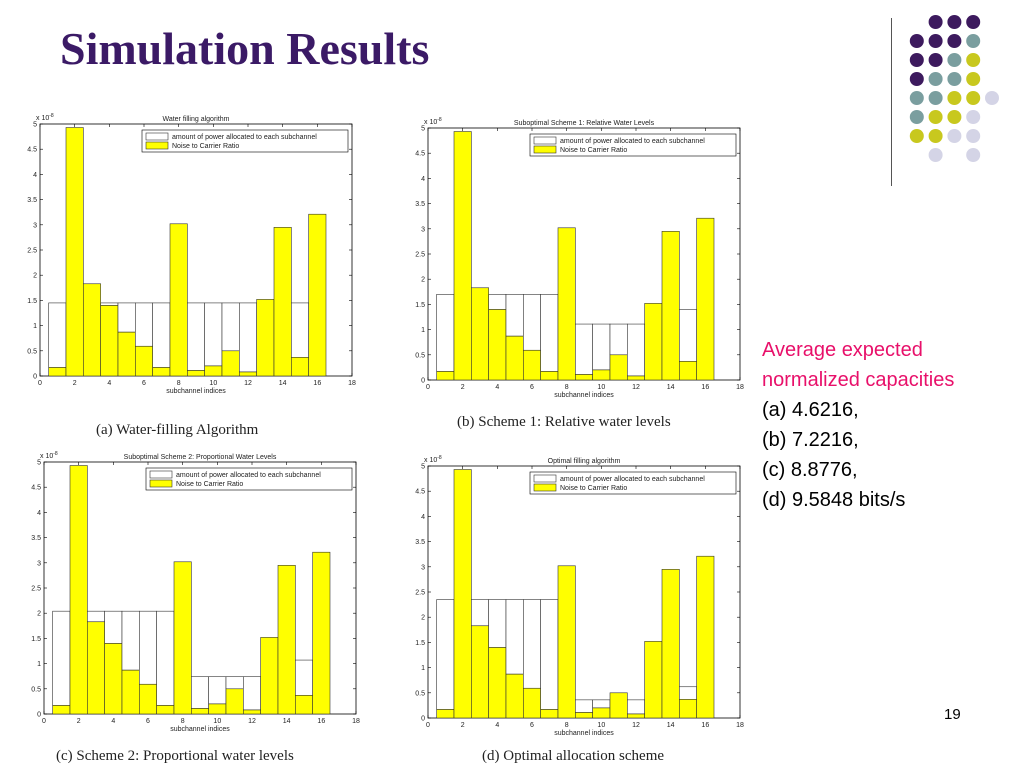 This screenshot has height=768, width=1024. What do you see at coordinates (584, 461) in the screenshot?
I see `chart-title: Optimal filling algorithm` at bounding box center [584, 461].